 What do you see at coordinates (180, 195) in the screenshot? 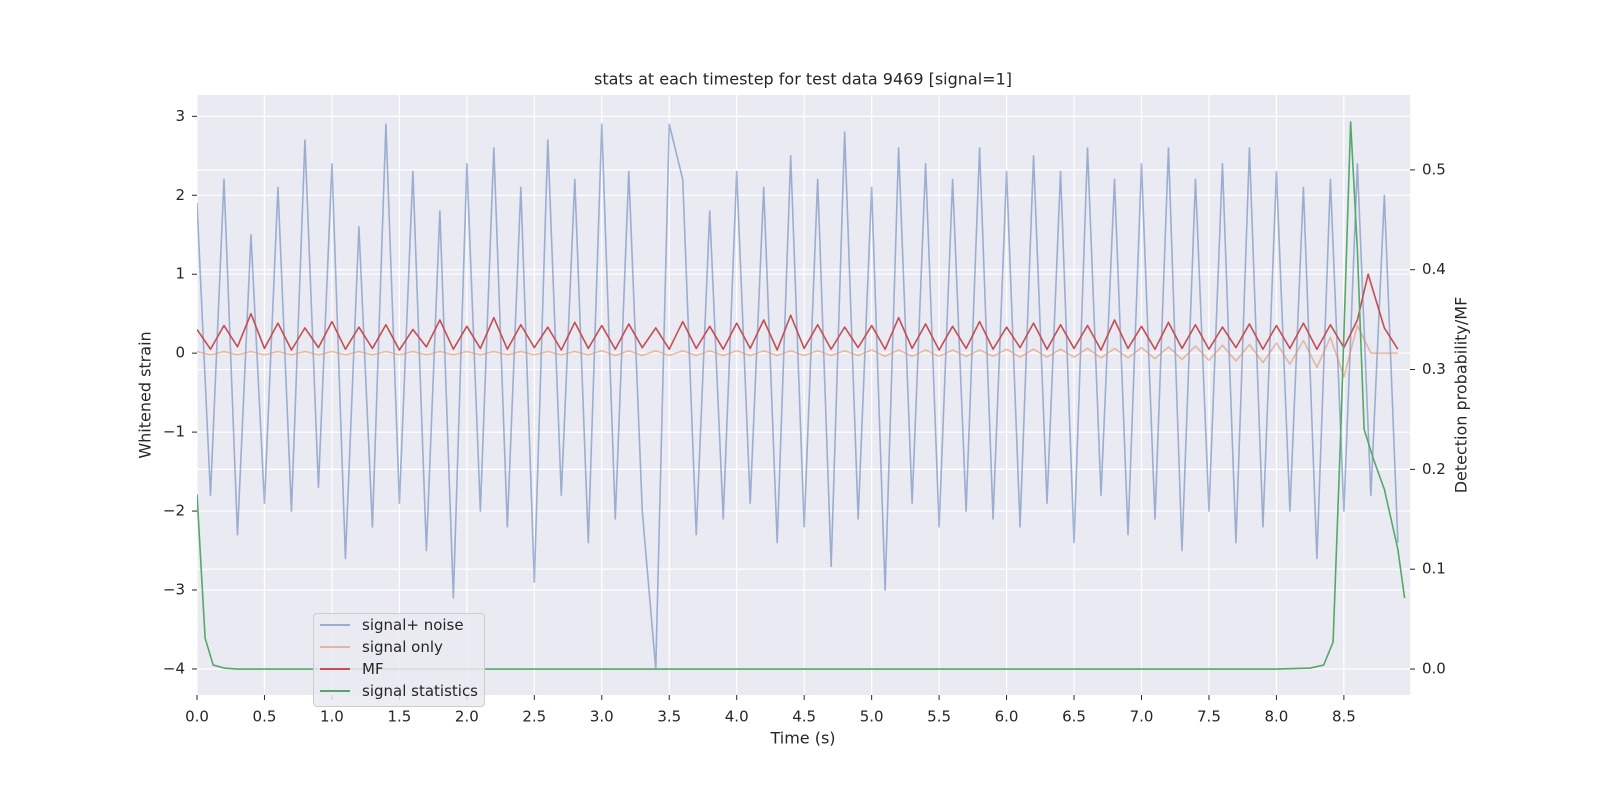
I see `y-tick-label: 2` at bounding box center [180, 195].